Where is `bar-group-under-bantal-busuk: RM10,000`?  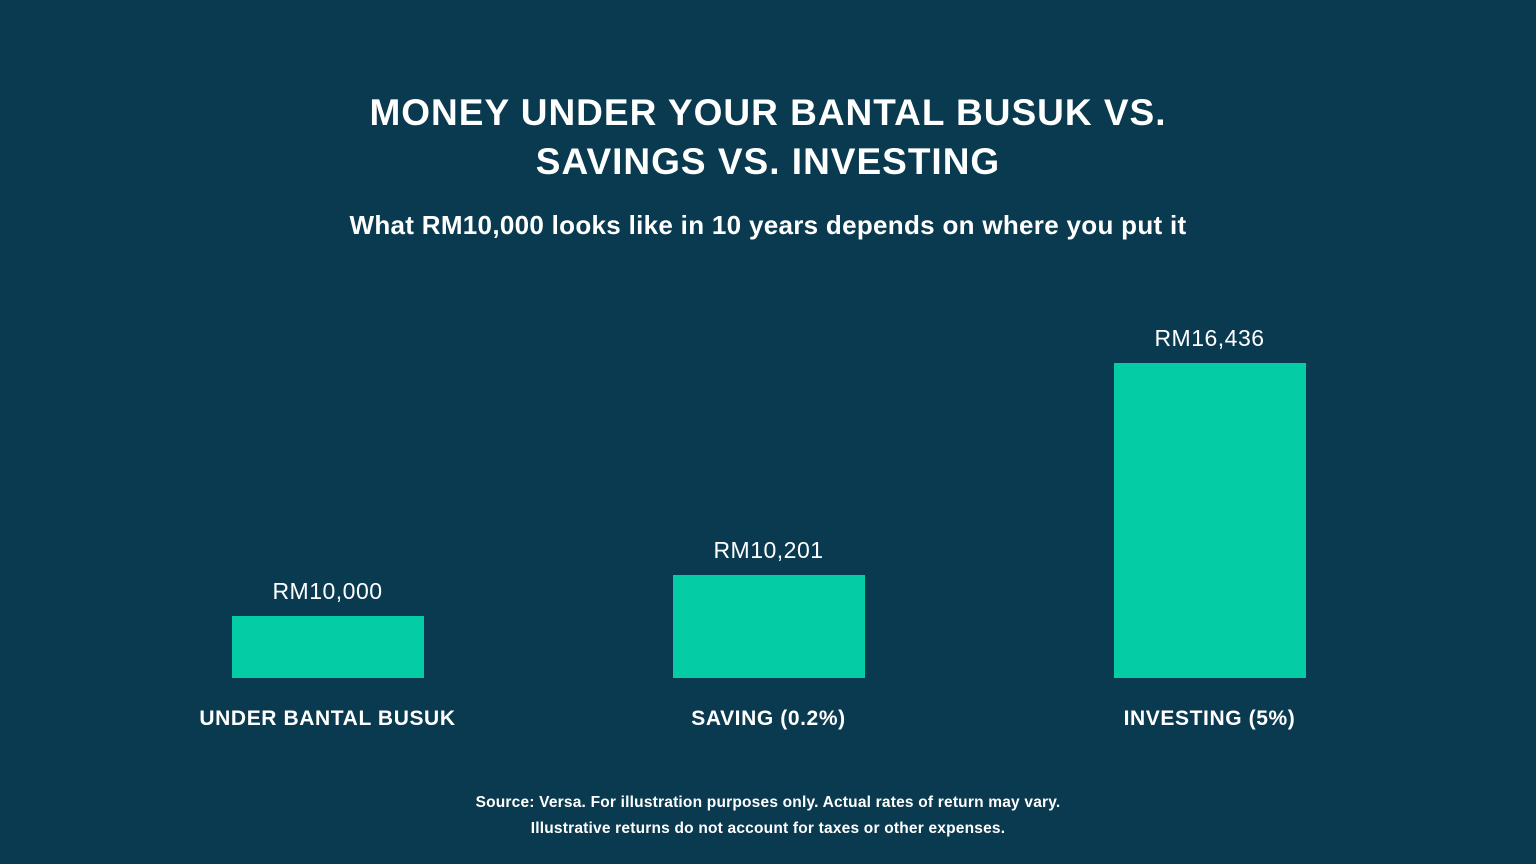 bar-group-under-bantal-busuk: RM10,000 is located at coordinates (327, 479).